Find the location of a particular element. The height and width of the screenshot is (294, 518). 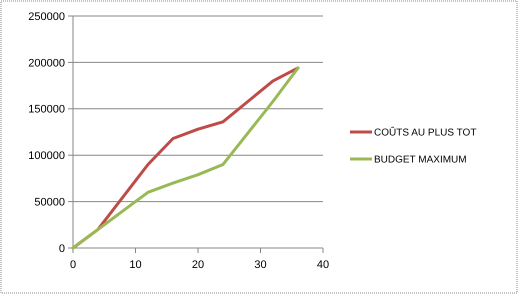

legend-label: BUDGET MAXIMUM is located at coordinates (420, 160).